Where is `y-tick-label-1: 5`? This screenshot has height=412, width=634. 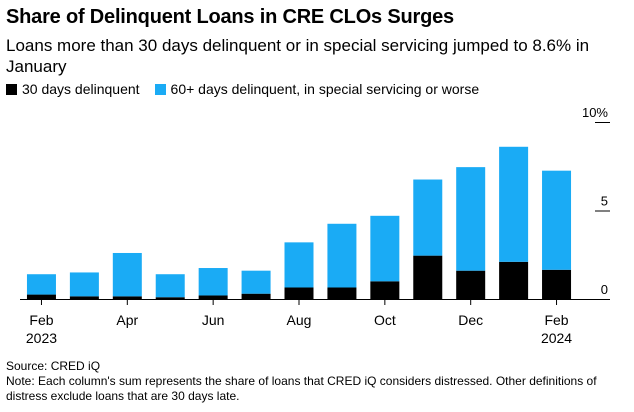 y-tick-label-1: 5 is located at coordinates (604, 201).